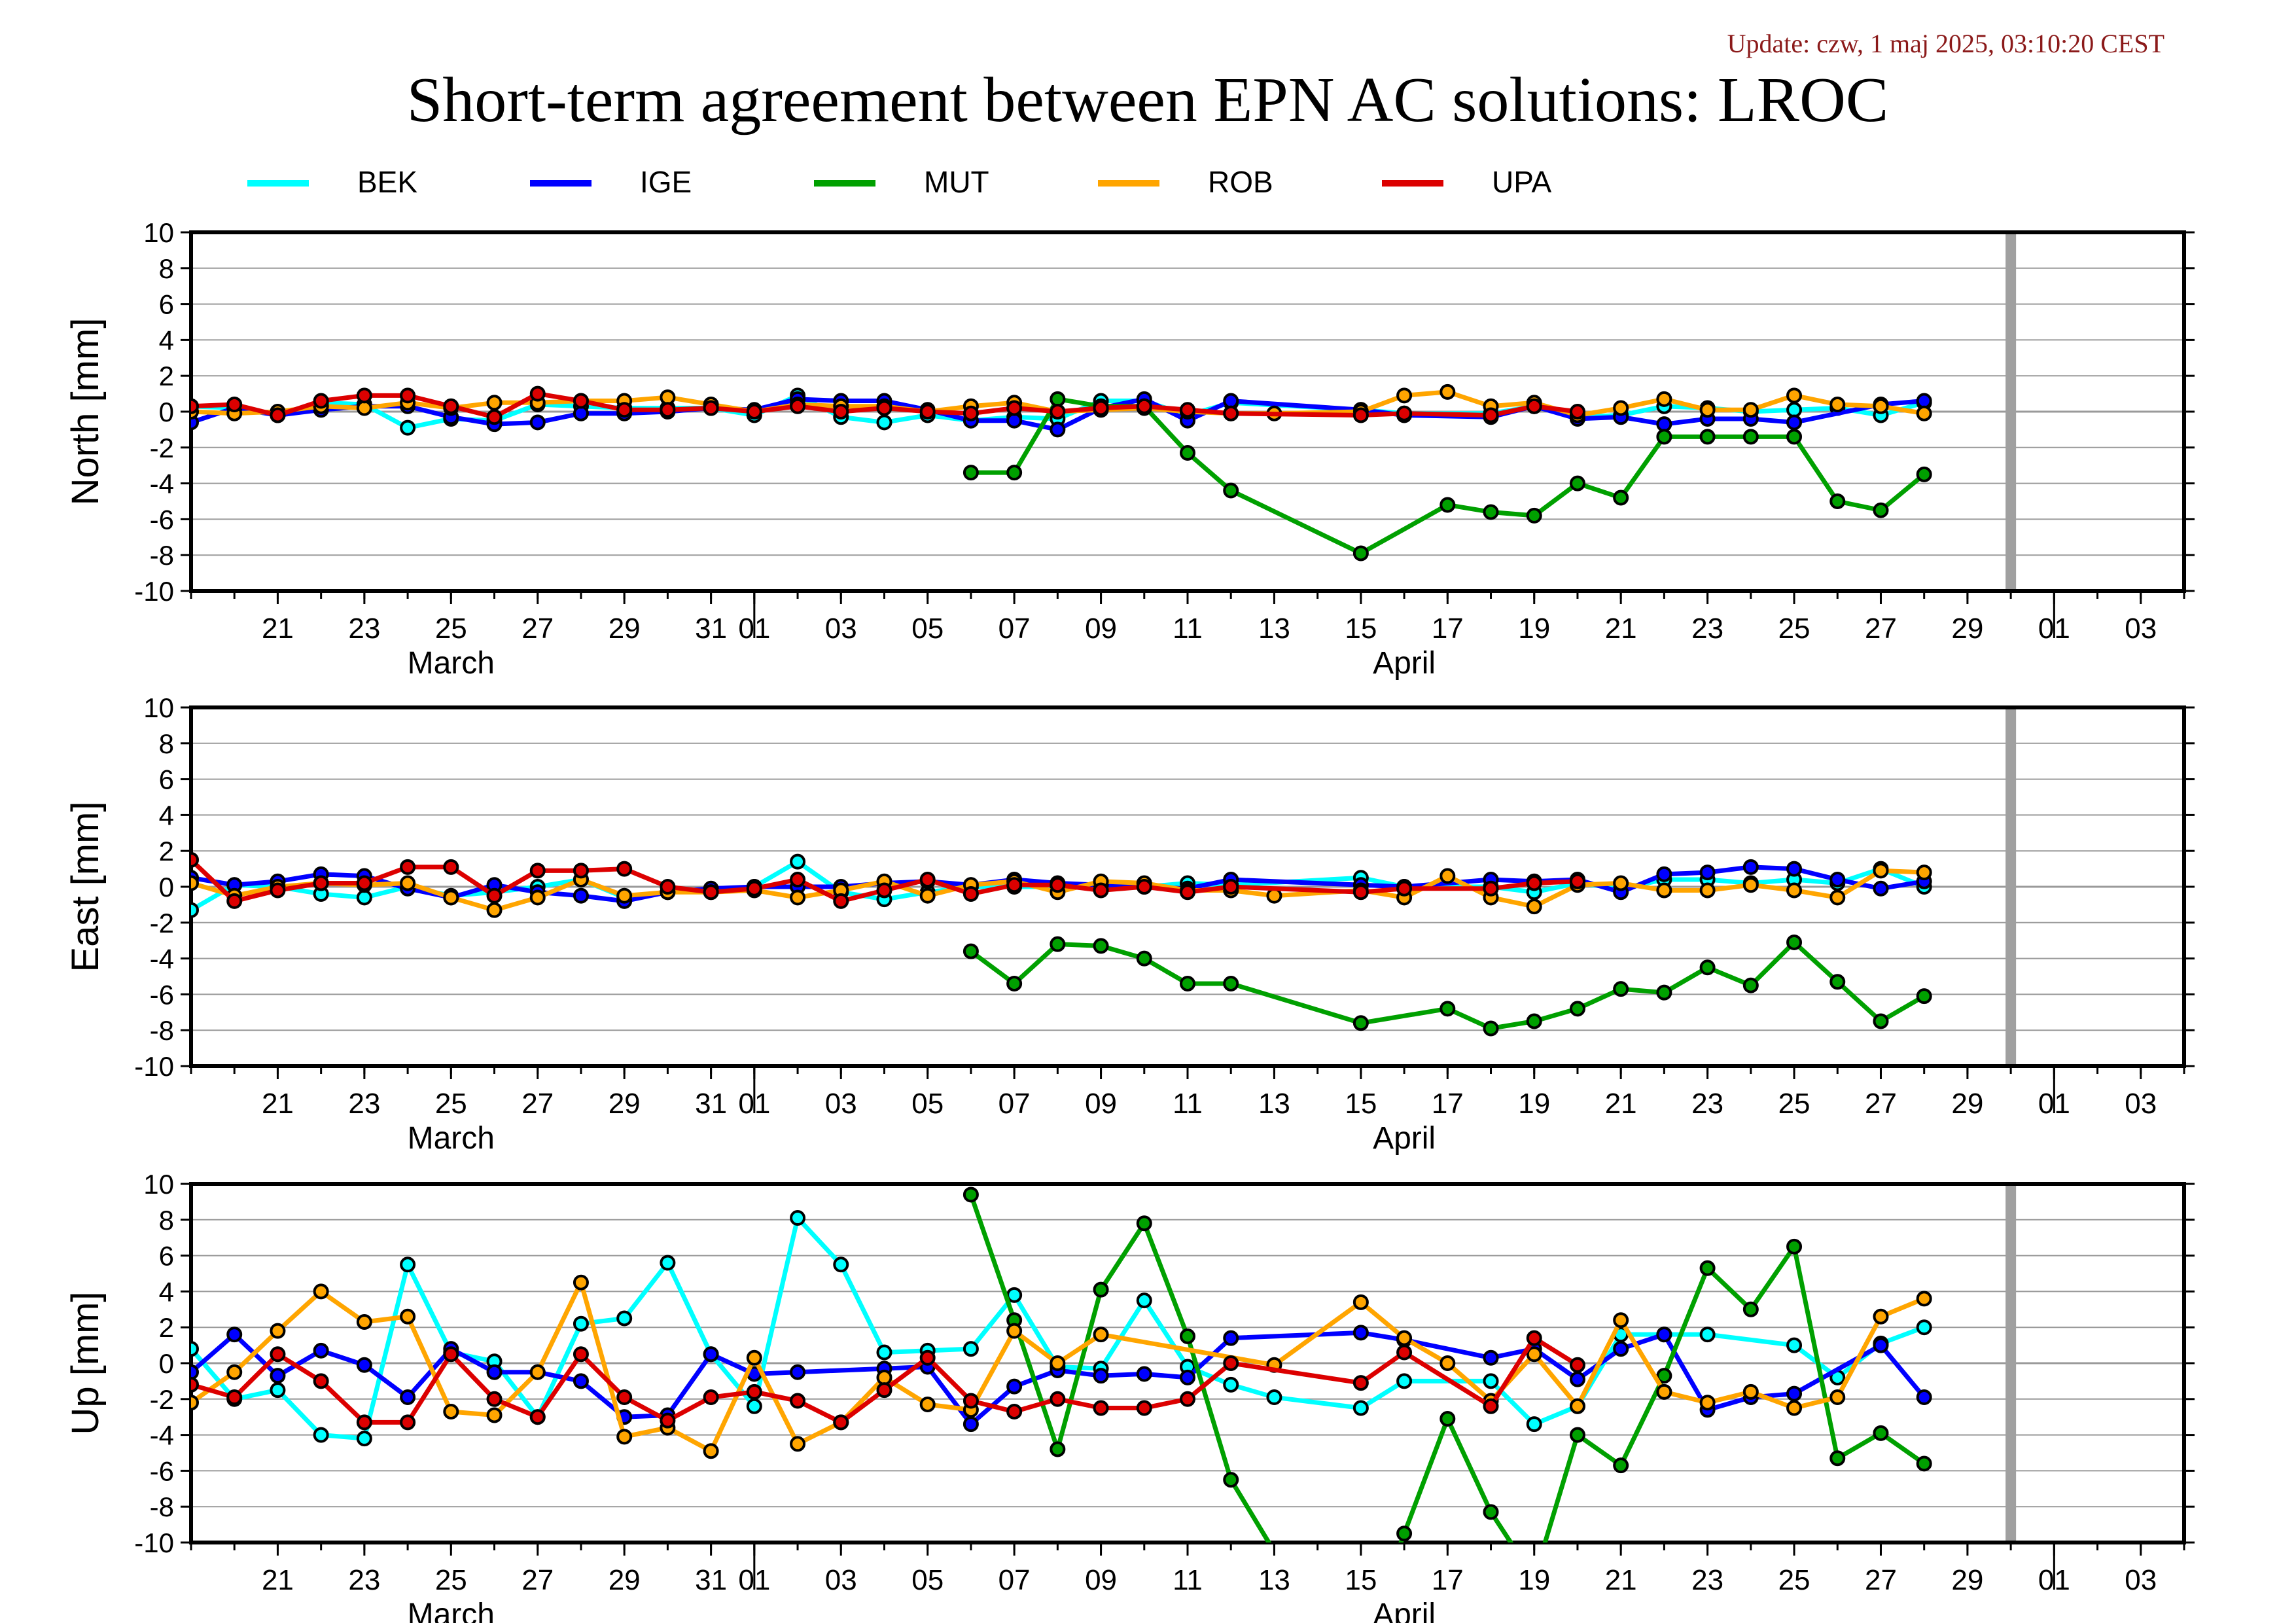  Describe the element at coordinates (451, 1138) in the screenshot. I see `month-label: March` at that location.